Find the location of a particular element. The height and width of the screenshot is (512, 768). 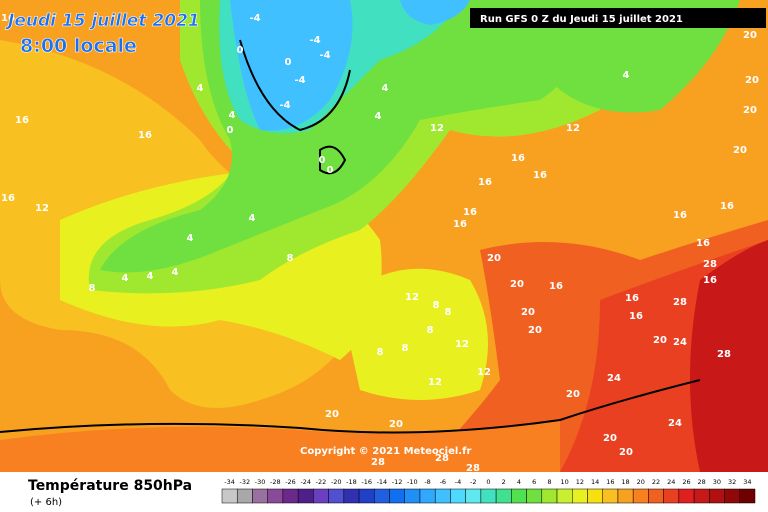

legend-tick-label: -20 is located at coordinates (336, 482).